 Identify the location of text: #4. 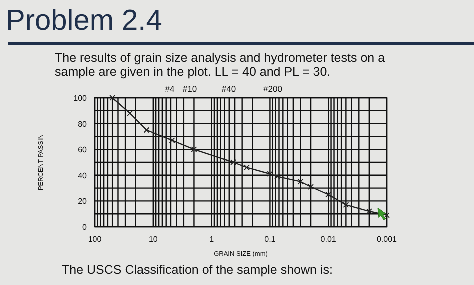
(170, 89).